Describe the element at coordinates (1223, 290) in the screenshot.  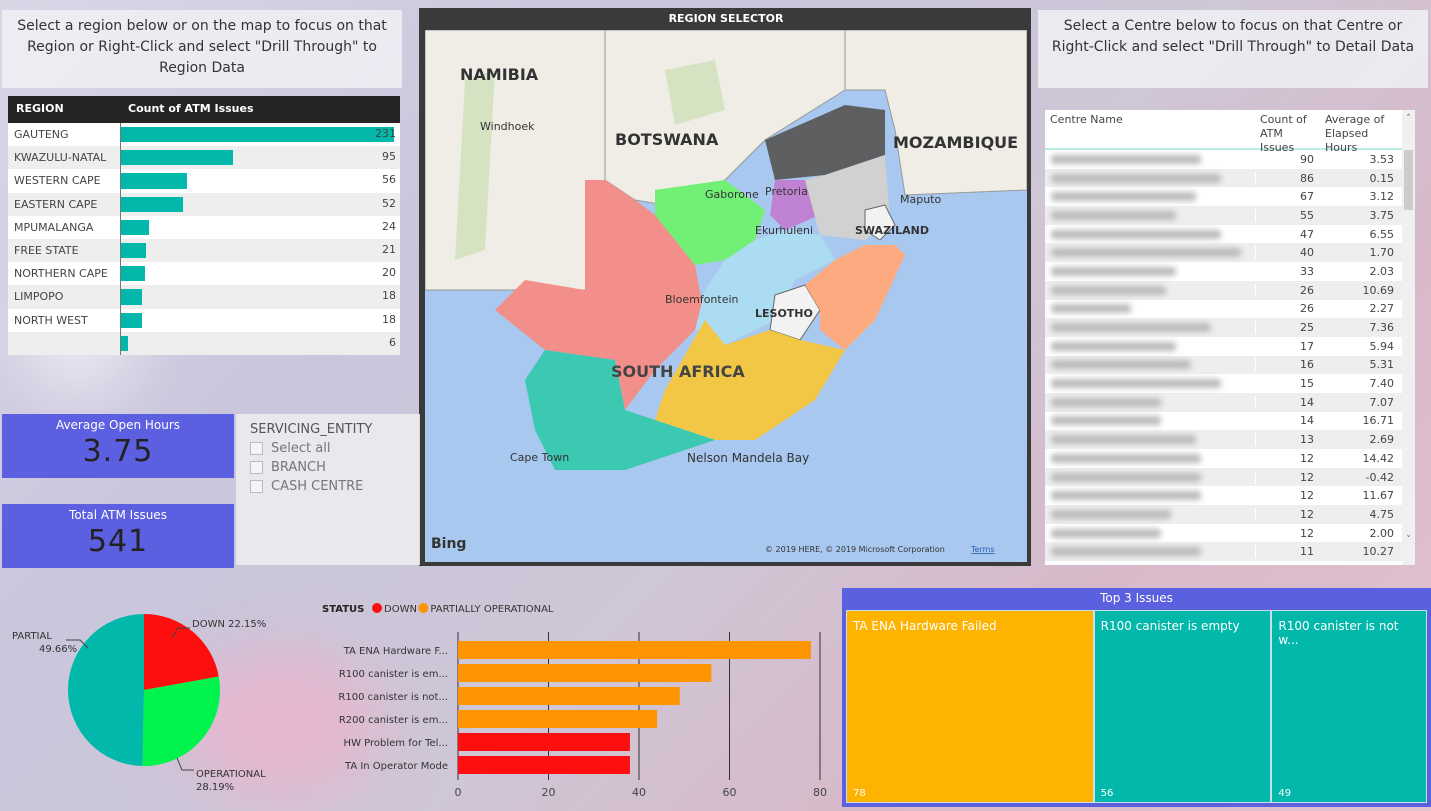
I see `centre-row: 26 10.69` at that location.